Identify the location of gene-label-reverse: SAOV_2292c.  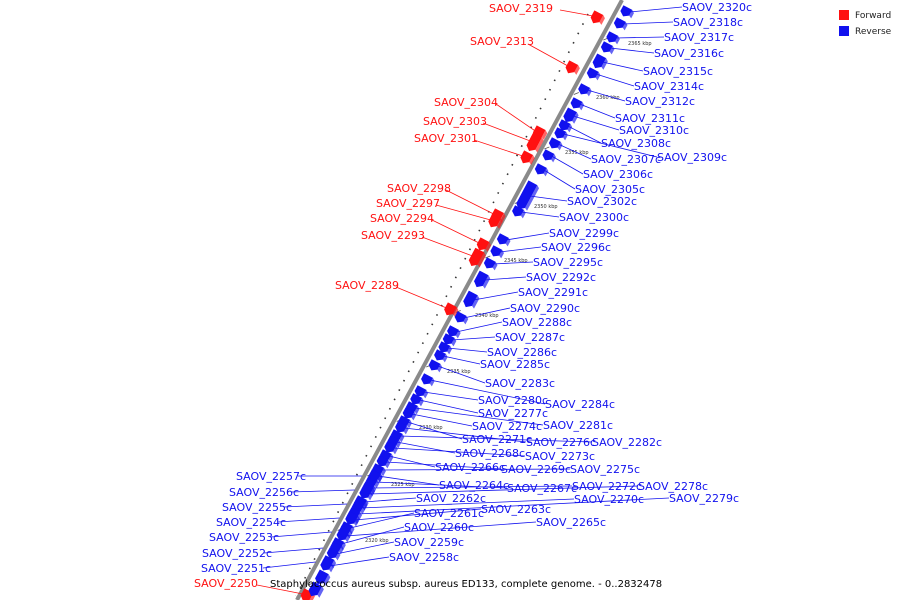
(561, 277).